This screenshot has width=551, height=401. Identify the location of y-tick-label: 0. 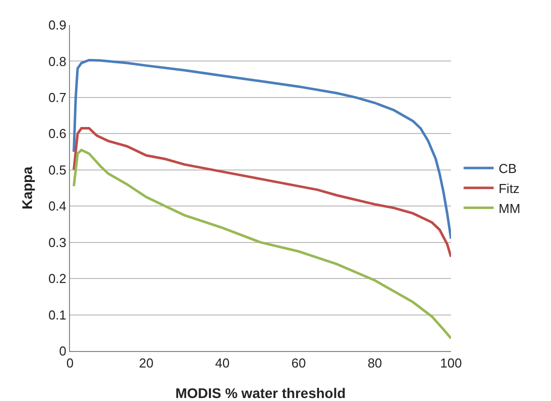
(62, 351).